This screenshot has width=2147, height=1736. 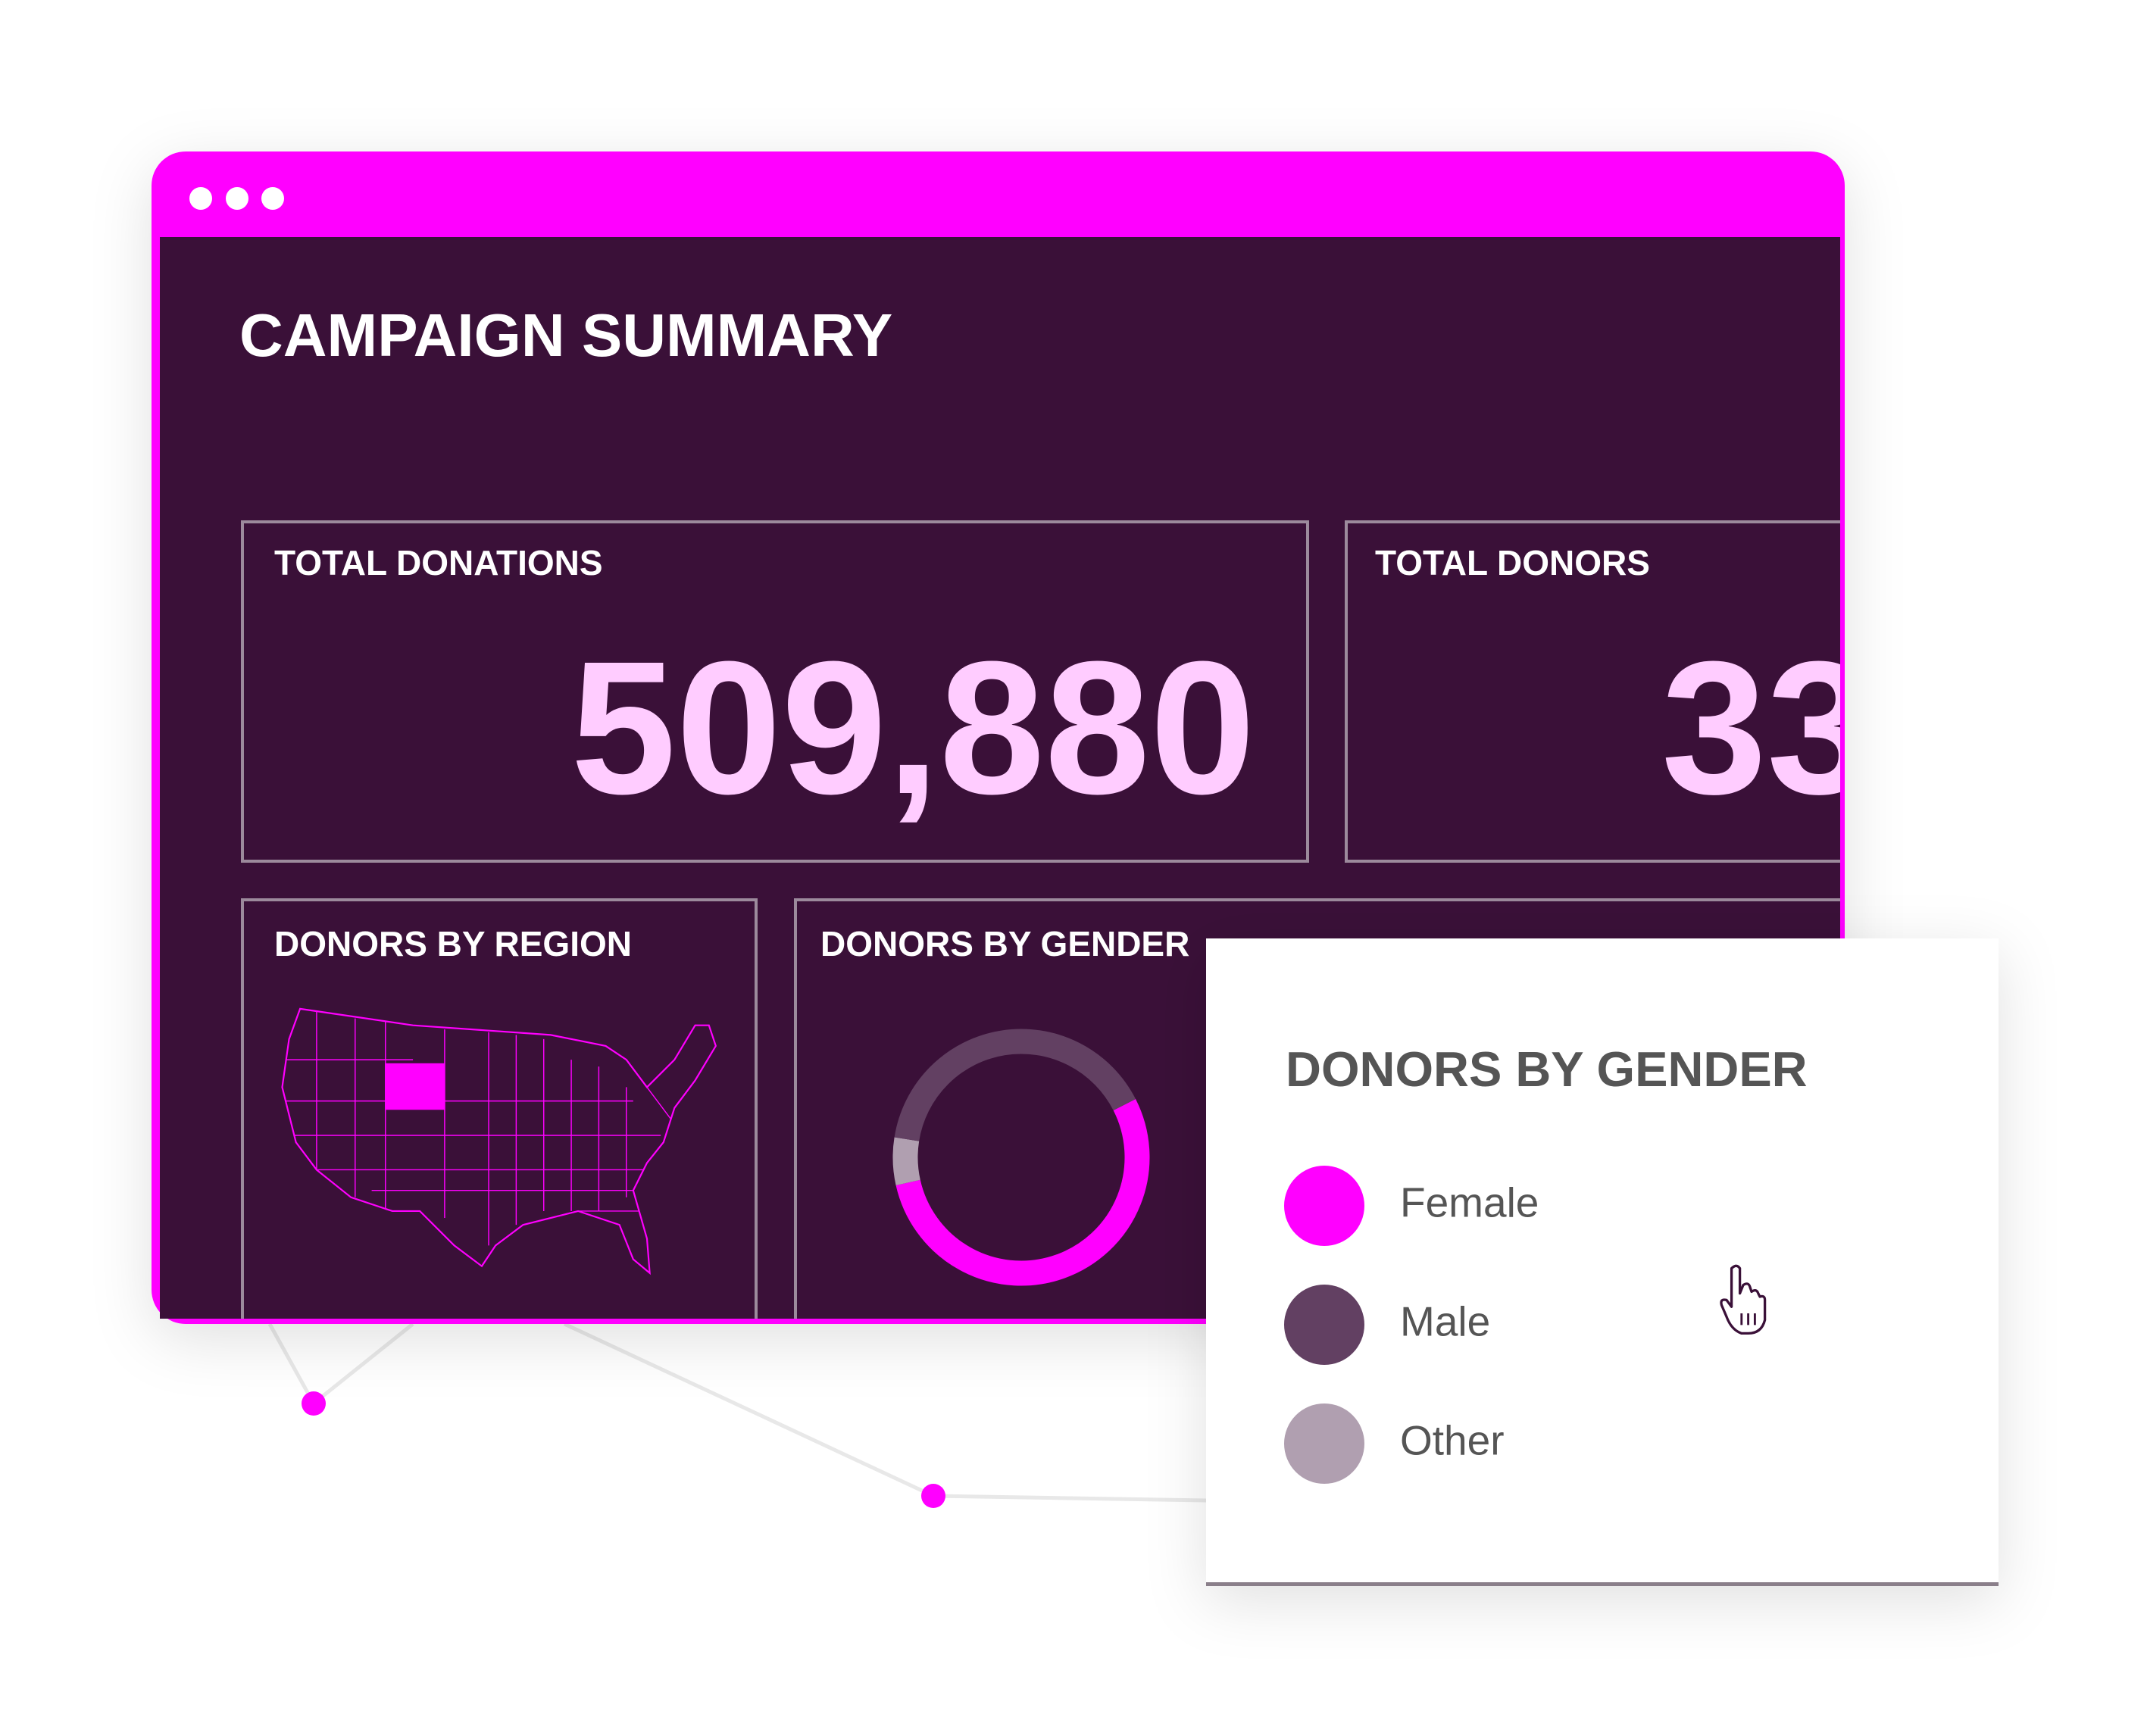 What do you see at coordinates (1004, 943) in the screenshot?
I see `card-label: DONORS BY GENDER` at bounding box center [1004, 943].